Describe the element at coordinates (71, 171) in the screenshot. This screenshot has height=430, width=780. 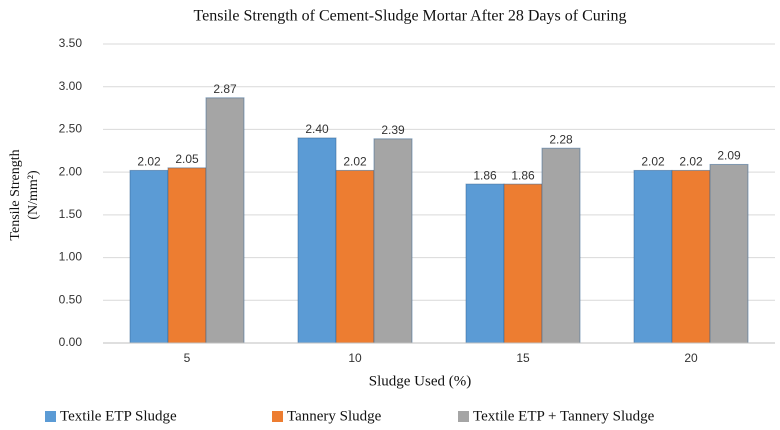
I see `y-tick-label: 2.00` at that location.